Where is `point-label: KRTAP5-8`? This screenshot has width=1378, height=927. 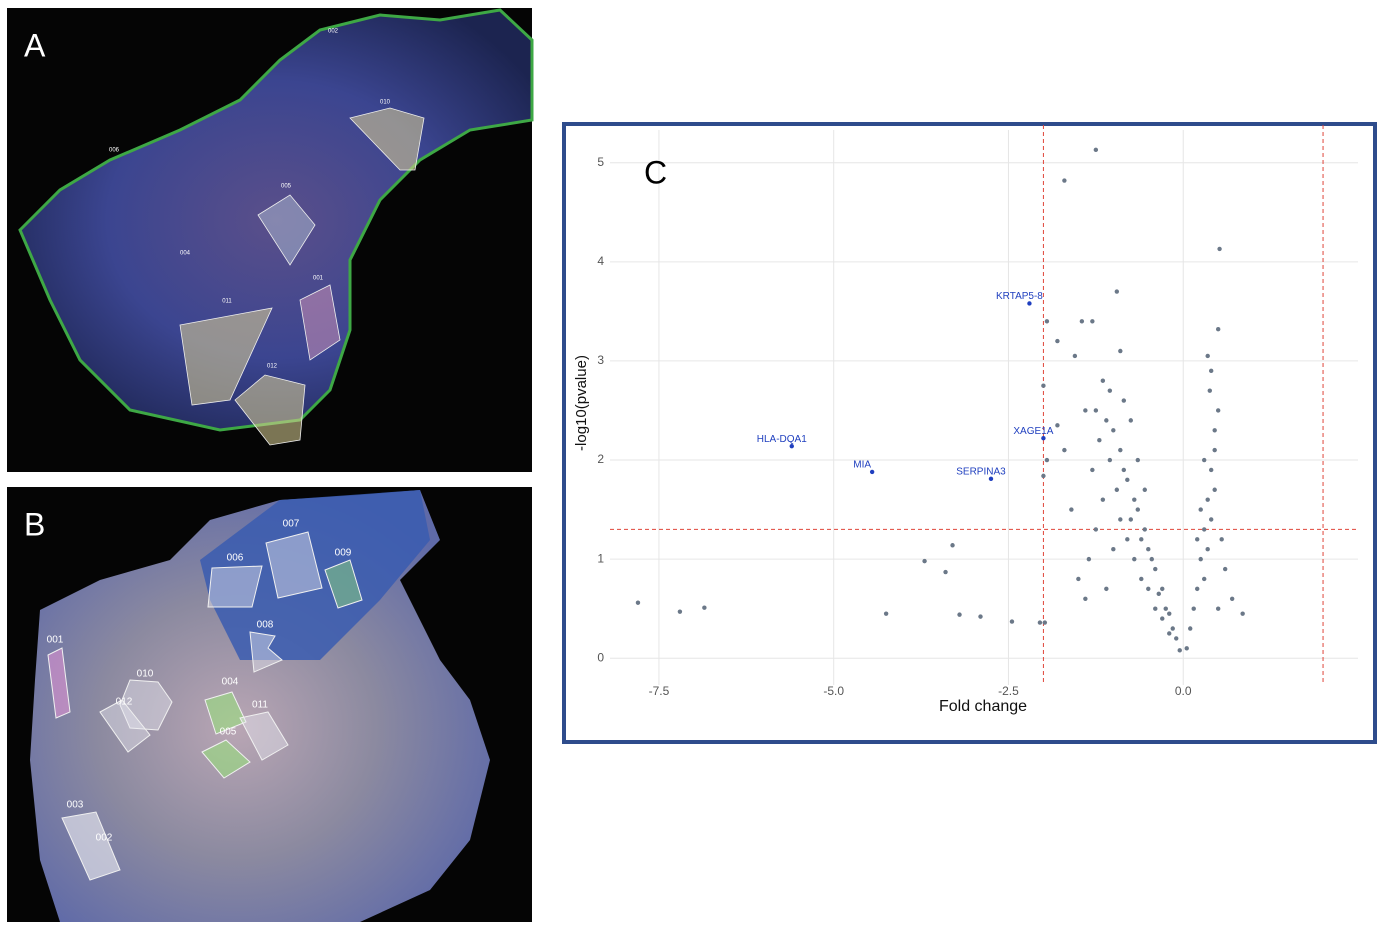
point-label: KRTAP5-8 is located at coordinates (1019, 296).